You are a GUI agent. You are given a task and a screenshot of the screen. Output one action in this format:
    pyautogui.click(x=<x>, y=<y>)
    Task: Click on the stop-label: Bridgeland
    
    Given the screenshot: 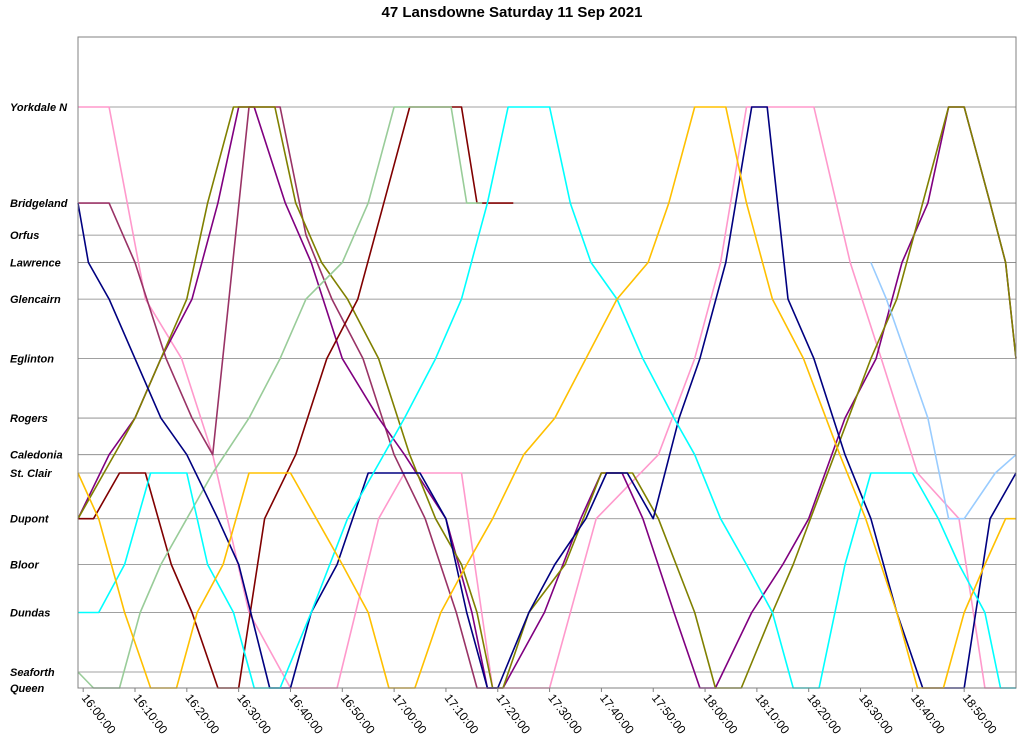 What is the action you would take?
    pyautogui.click(x=39, y=204)
    